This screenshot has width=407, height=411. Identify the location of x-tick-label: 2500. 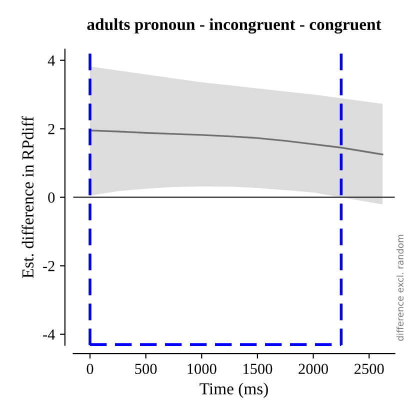
(369, 369).